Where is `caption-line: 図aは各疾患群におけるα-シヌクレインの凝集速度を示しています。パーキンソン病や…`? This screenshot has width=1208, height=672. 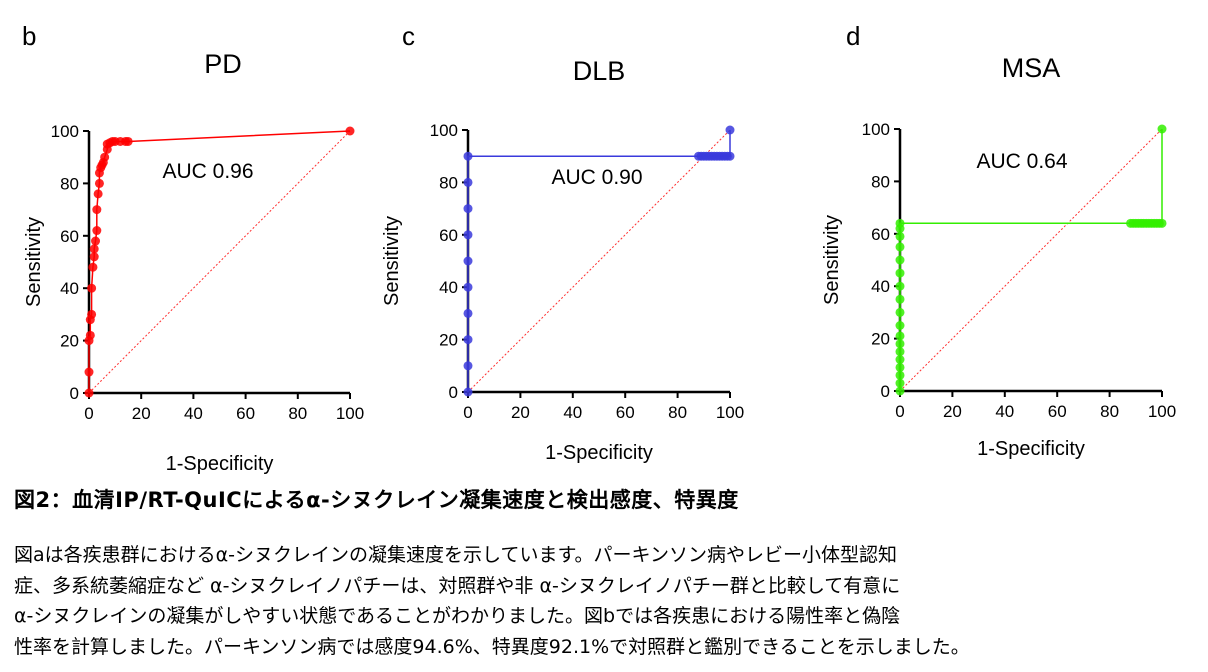 caption-line: 図aは各疾患群におけるα-シヌクレインの凝集速度を示しています。パーキンソン病や… is located at coordinates (455, 555).